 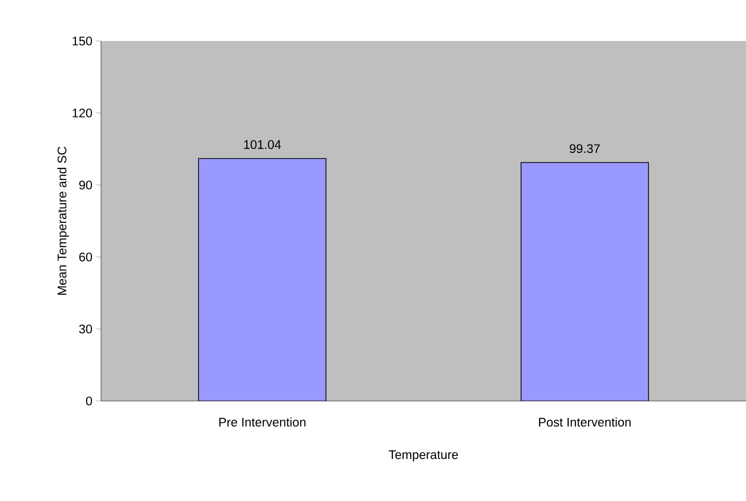 I want to click on y-tick-label: 90, so click(x=85, y=185).